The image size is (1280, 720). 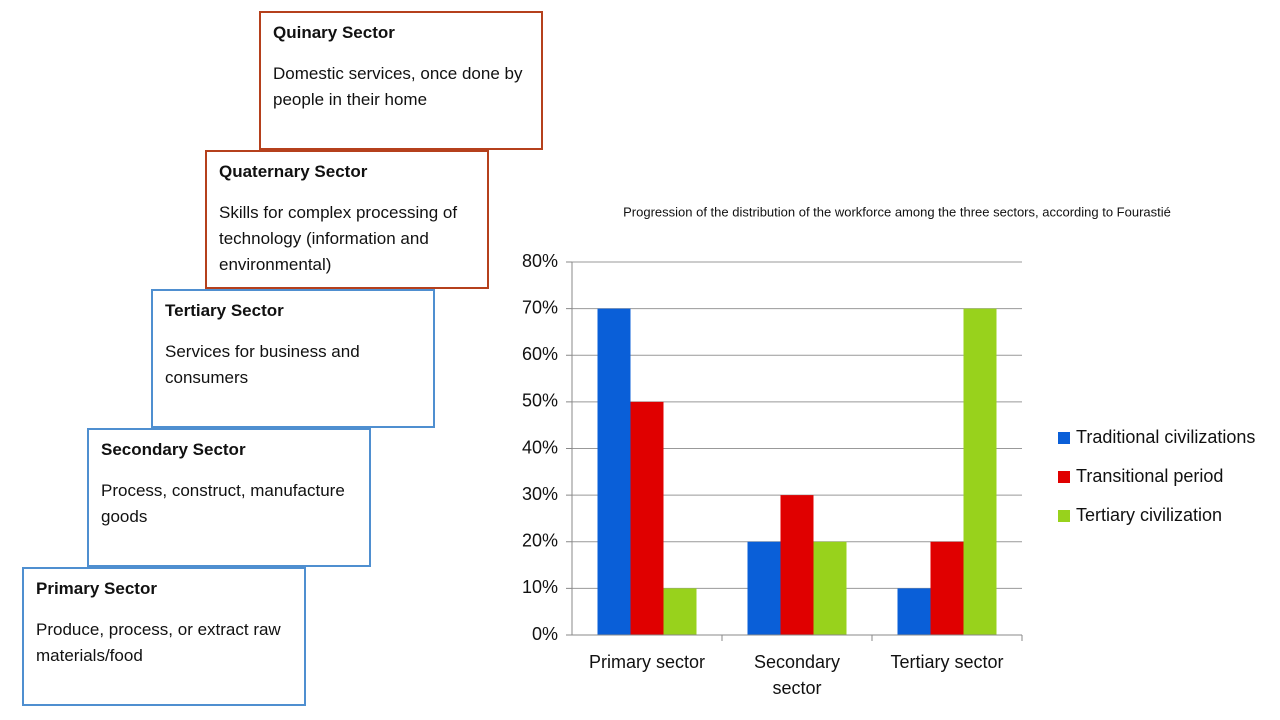 What do you see at coordinates (545, 634) in the screenshot?
I see `y-tick-label: 0%` at bounding box center [545, 634].